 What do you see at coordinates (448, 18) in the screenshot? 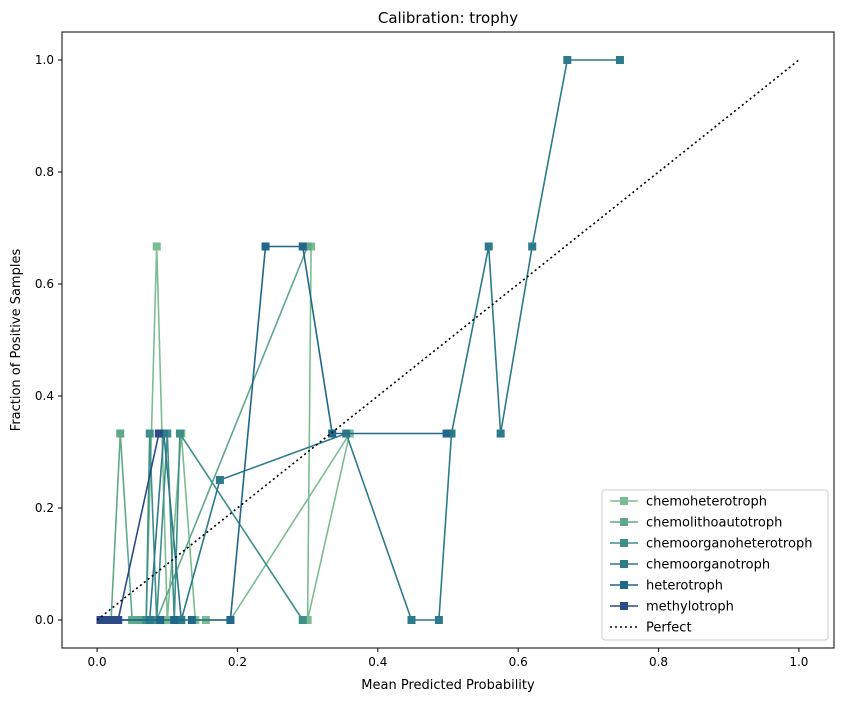
I see `chart-title: Calibration: trophy` at bounding box center [448, 18].